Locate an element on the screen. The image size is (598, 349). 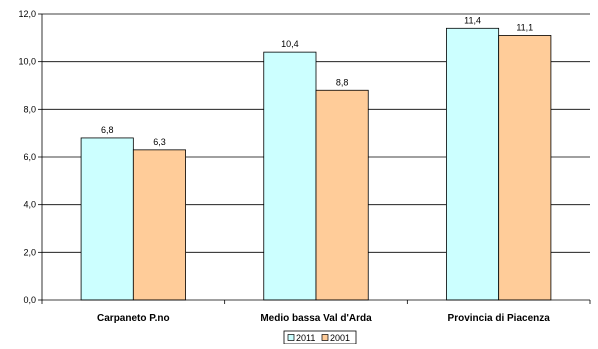
data-label: 6,8 is located at coordinates (107, 130).